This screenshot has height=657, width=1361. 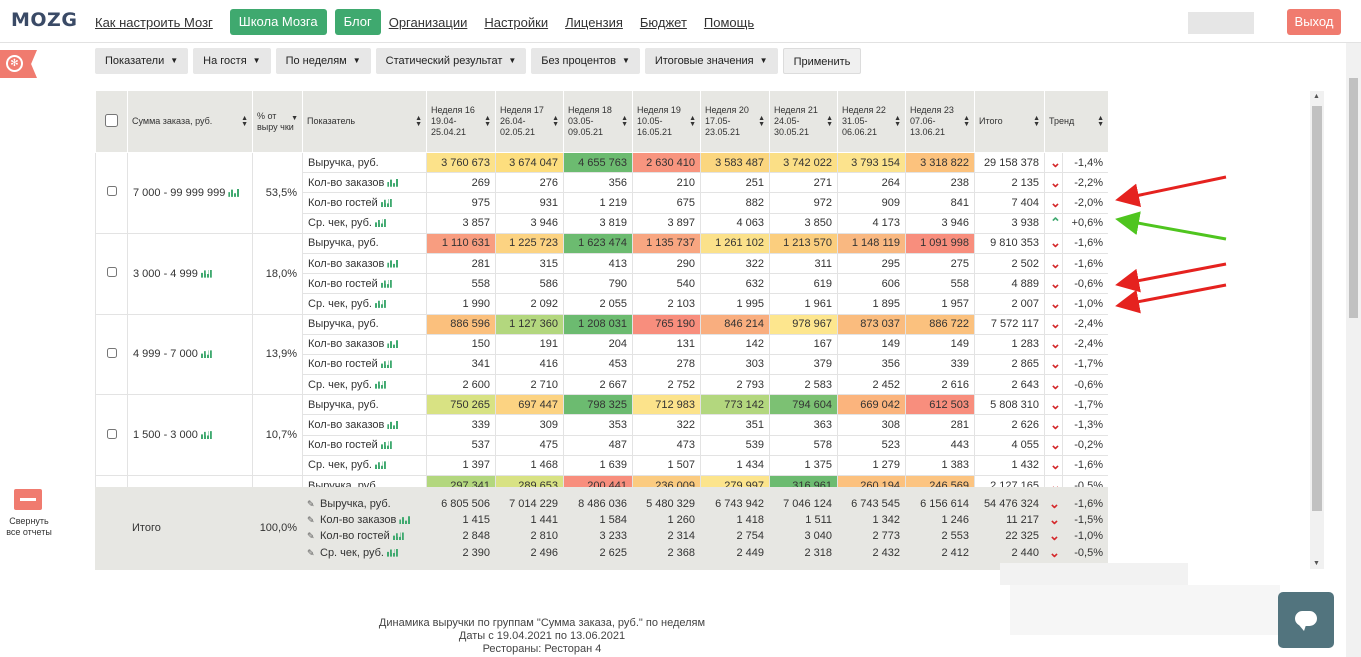 I want to click on total-header: Итого ▲ ▼, so click(x=1009, y=121).